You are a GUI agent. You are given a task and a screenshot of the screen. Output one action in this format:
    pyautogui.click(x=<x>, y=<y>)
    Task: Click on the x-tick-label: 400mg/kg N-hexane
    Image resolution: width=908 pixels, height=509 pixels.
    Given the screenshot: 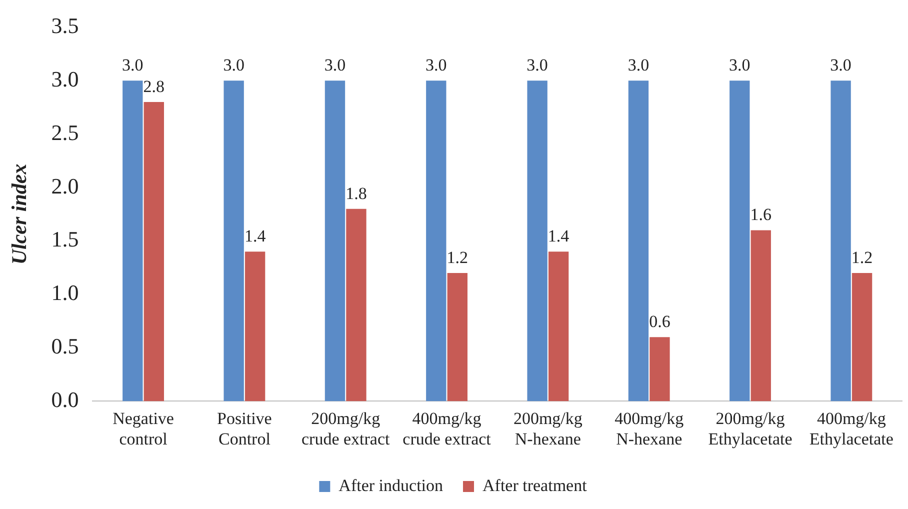 What is the action you would take?
    pyautogui.click(x=649, y=428)
    